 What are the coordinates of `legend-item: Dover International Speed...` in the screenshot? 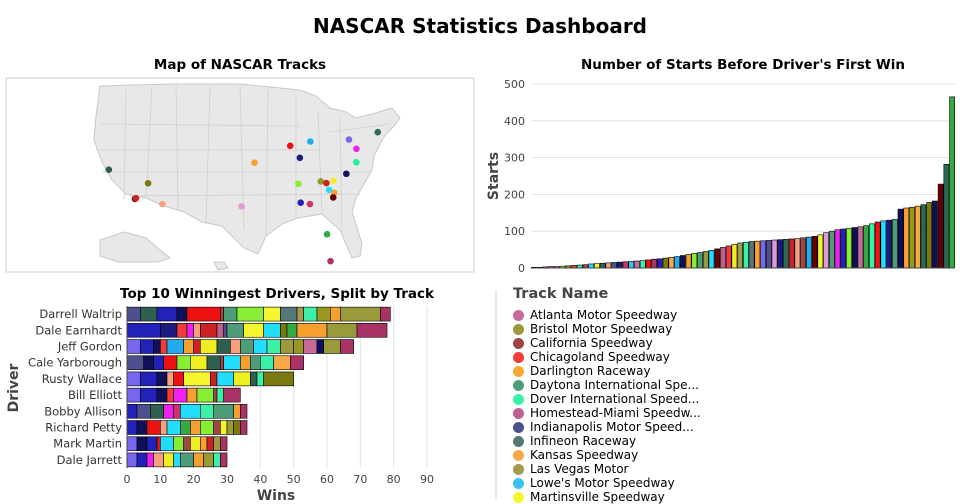 It's located at (606, 399).